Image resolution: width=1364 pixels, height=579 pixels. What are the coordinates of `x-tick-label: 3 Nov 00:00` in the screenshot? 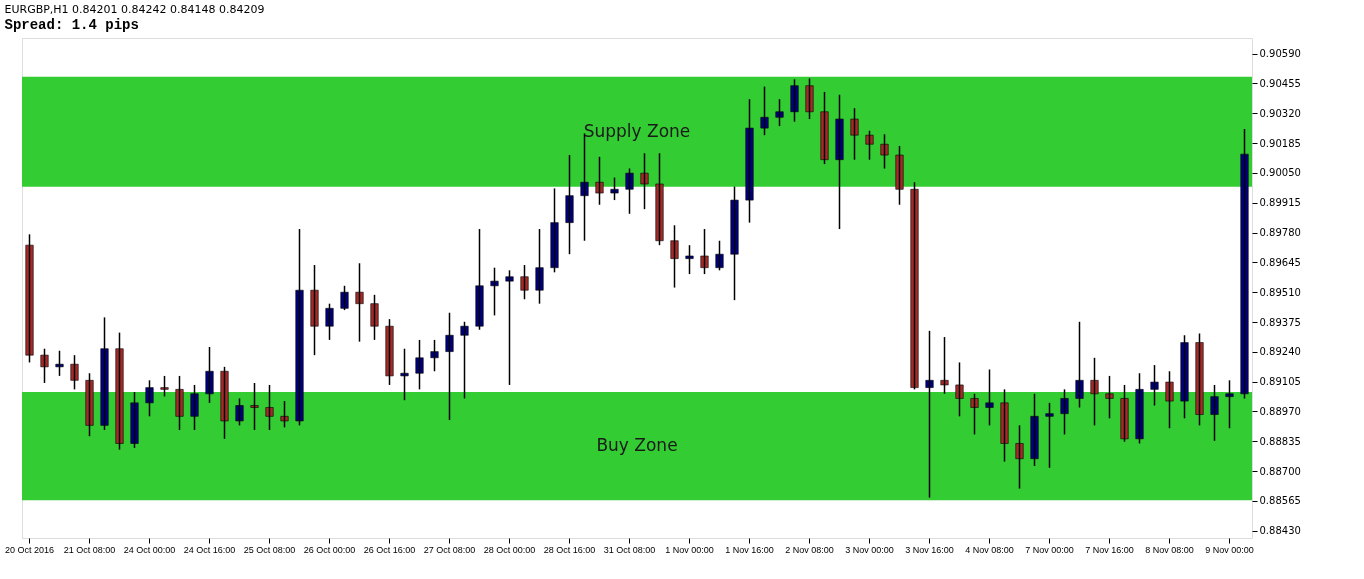 It's located at (869, 549).